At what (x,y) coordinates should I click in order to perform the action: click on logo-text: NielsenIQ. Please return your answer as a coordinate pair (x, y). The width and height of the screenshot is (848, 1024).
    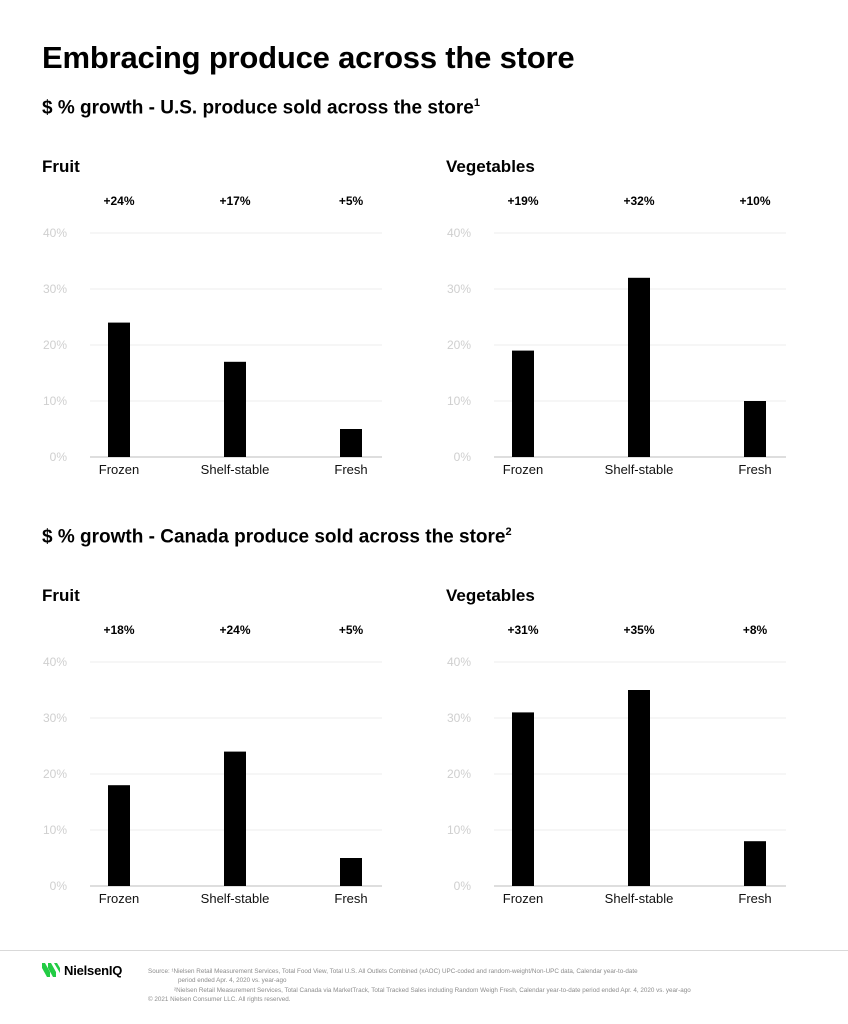
    Looking at the image, I should click on (93, 970).